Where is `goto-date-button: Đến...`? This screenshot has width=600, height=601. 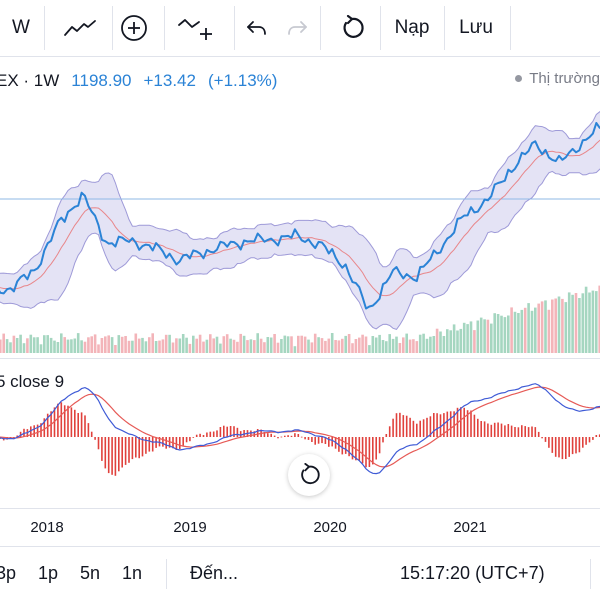
goto-date-button: Đến... is located at coordinates (214, 573).